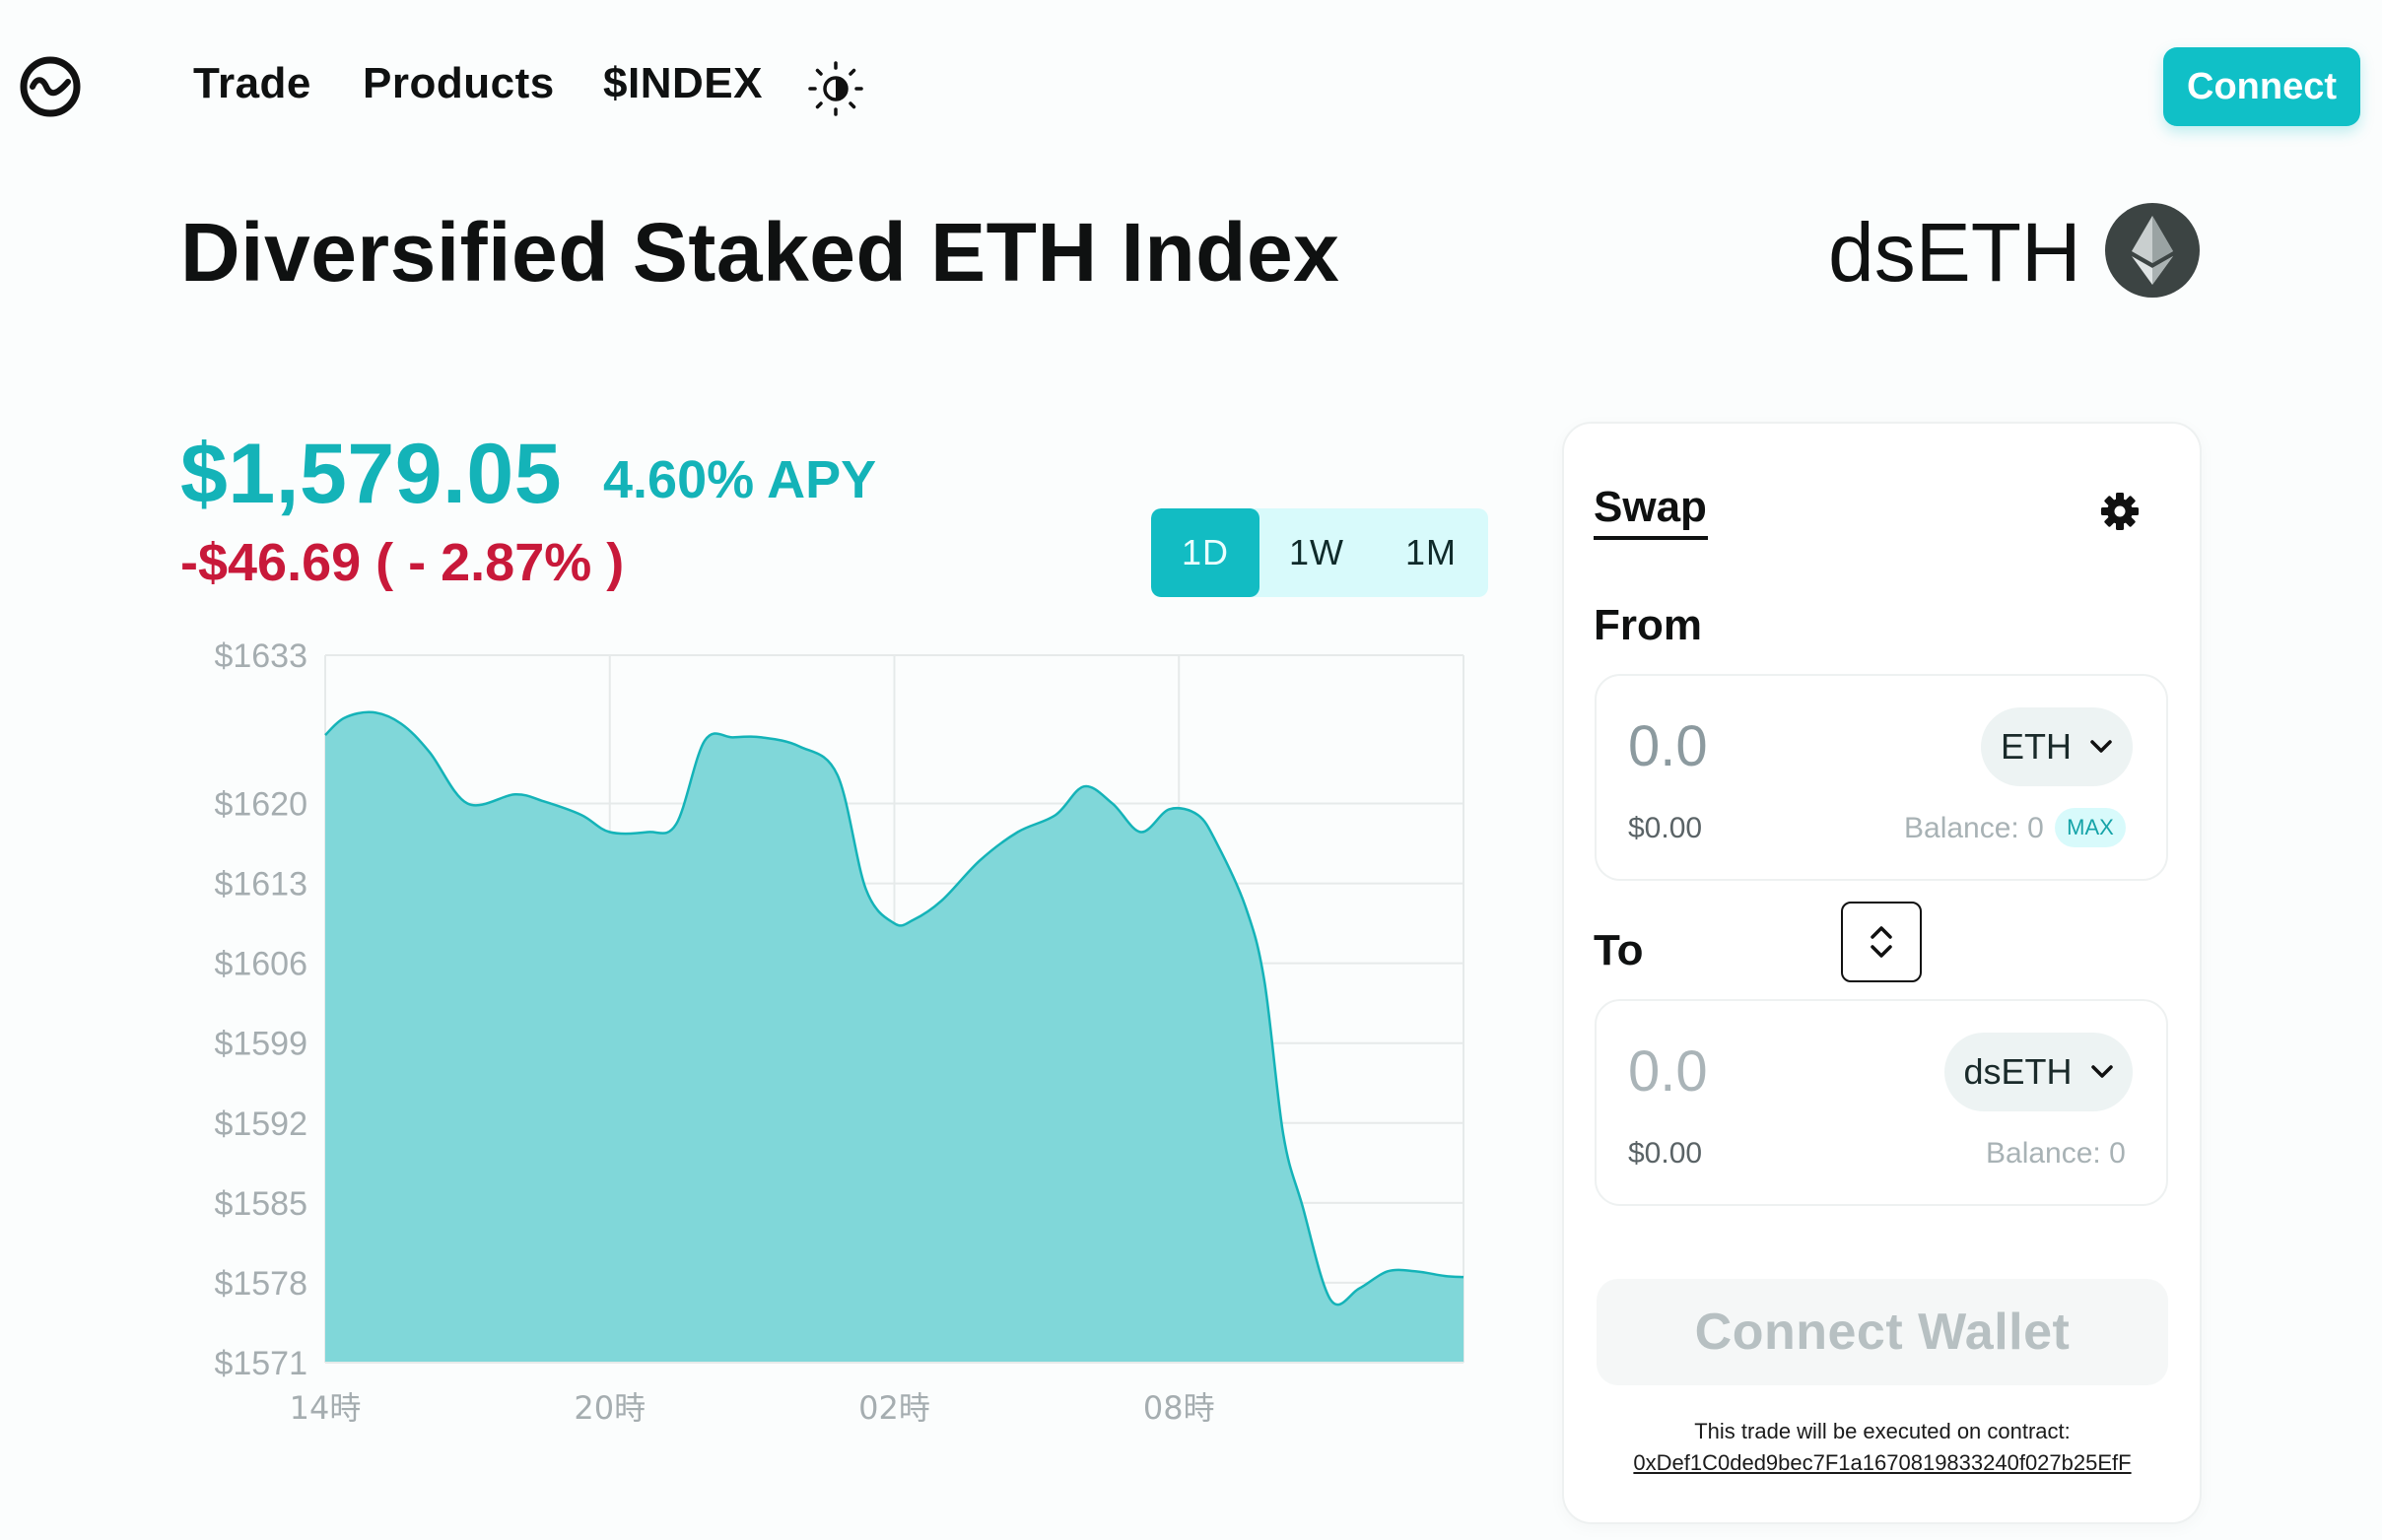 The image size is (2382, 1540). What do you see at coordinates (260, 1364) in the screenshot?
I see `y-tick-label: $1571` at bounding box center [260, 1364].